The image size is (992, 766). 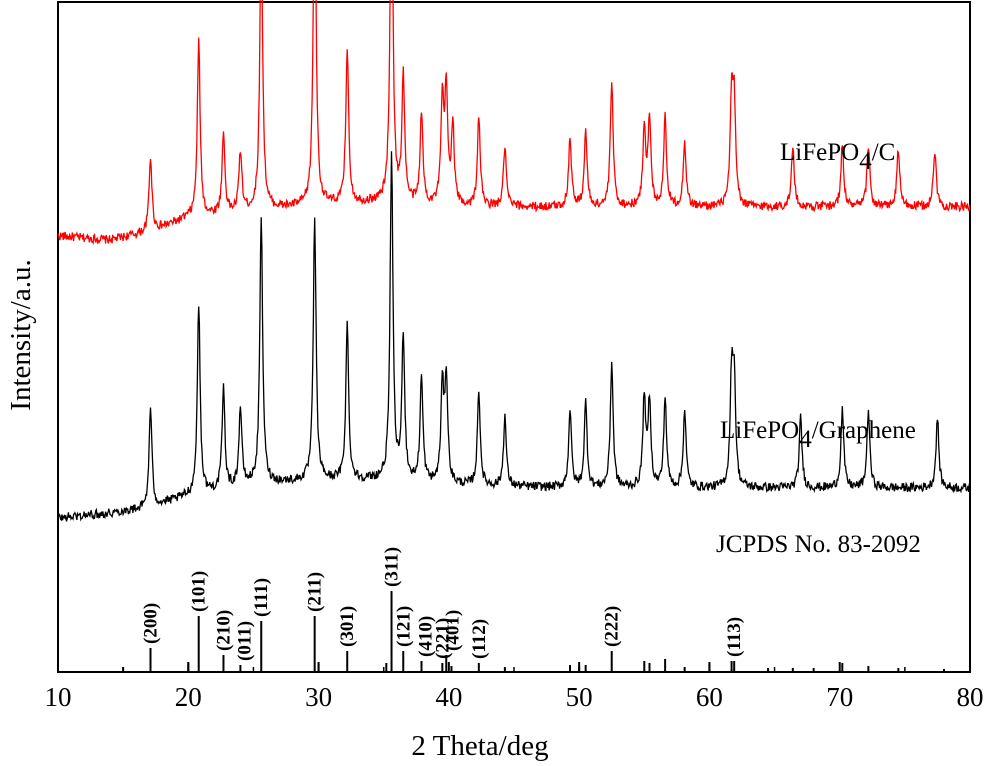 What do you see at coordinates (315, 592) in the screenshot?
I see `hkl-label: (211)` at bounding box center [315, 592].